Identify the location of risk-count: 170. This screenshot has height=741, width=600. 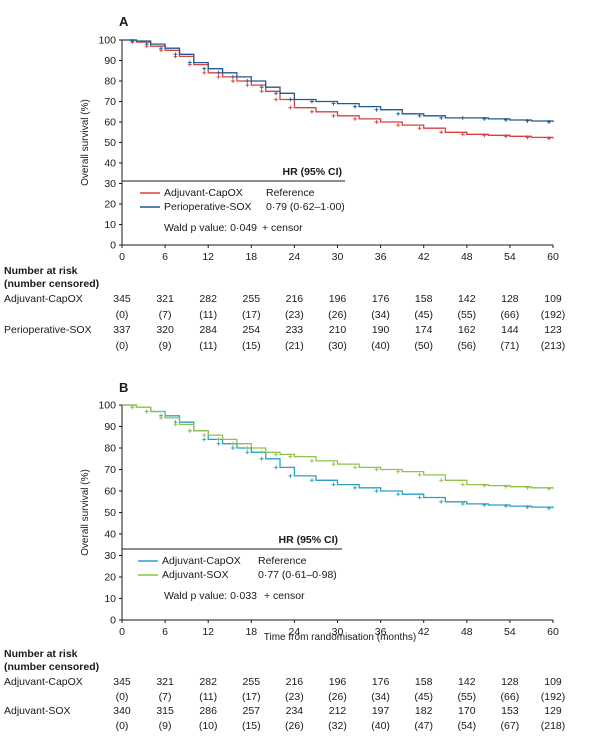
(467, 711).